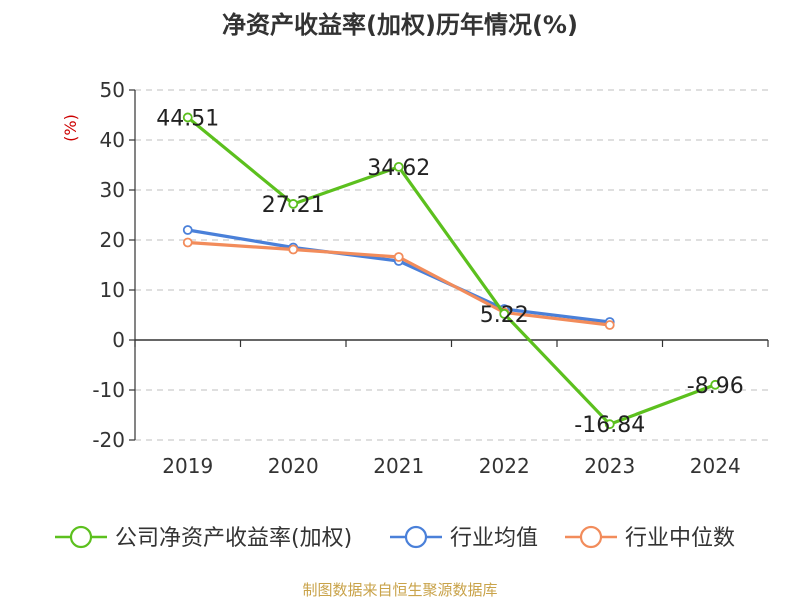  What do you see at coordinates (398, 276) in the screenshot?
I see `series-line` at bounding box center [398, 276].